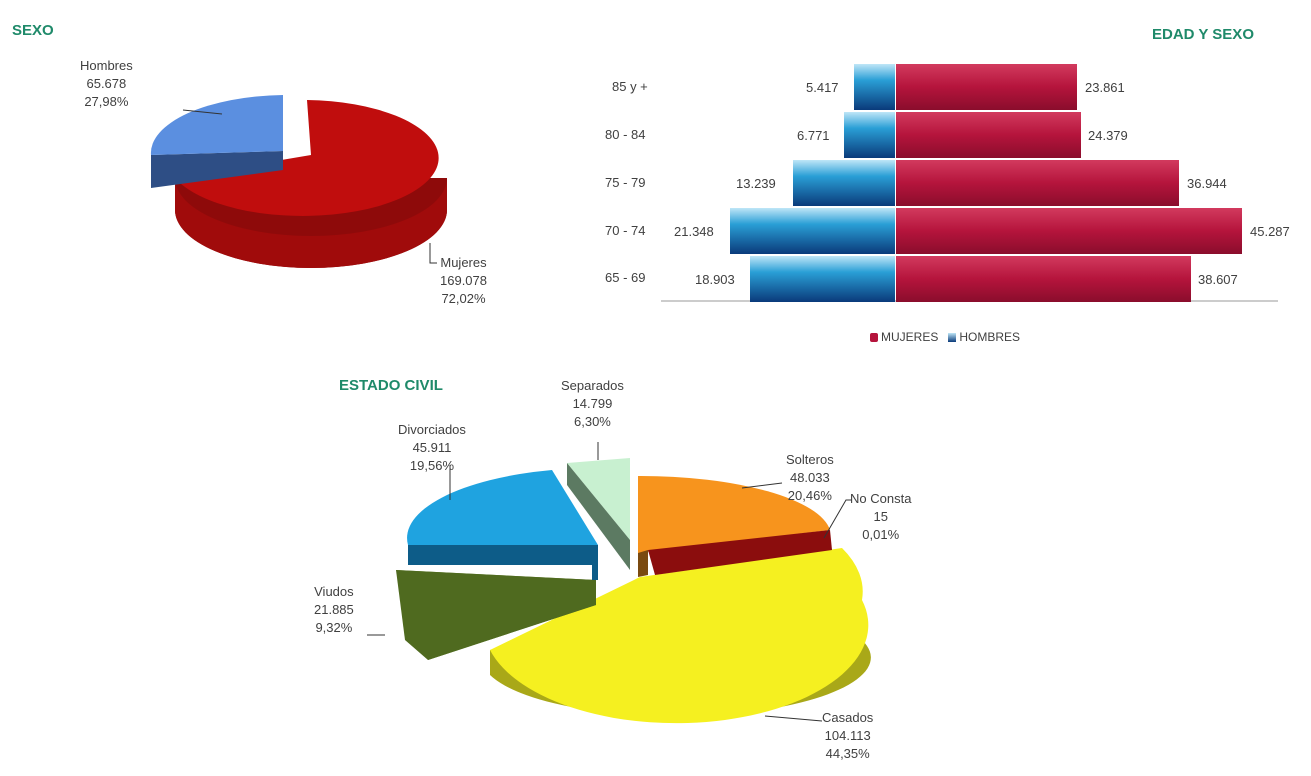 This screenshot has width=1311, height=776. I want to click on pyramid-hombres-value: 13.239, so click(756, 183).